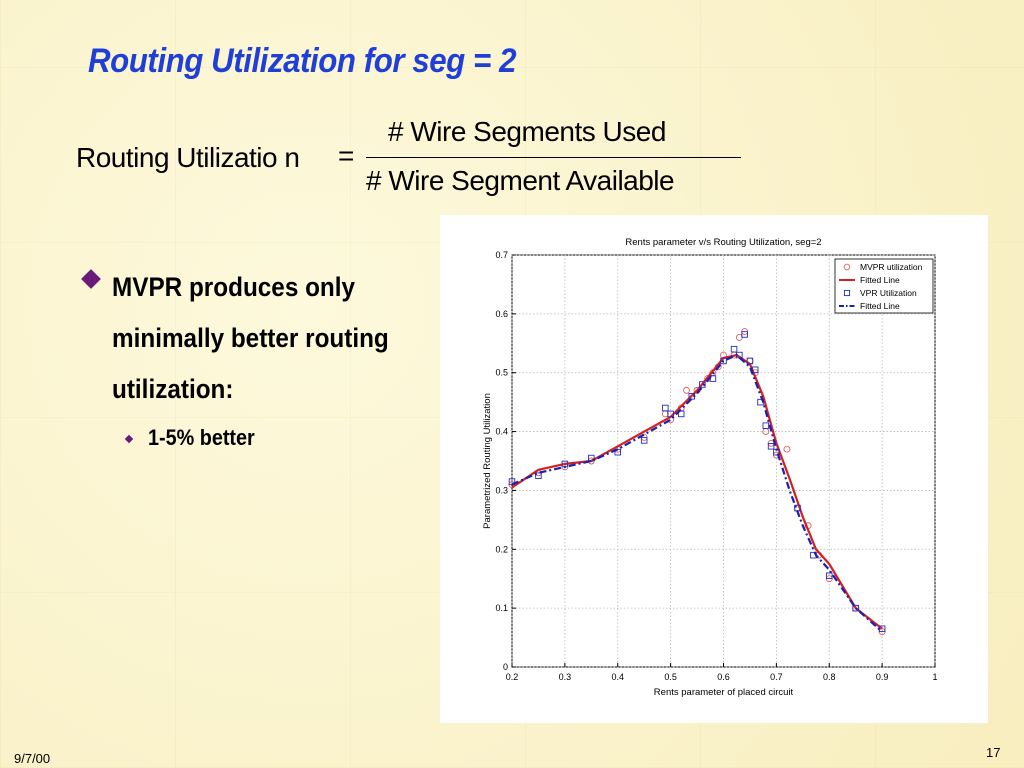 This screenshot has width=1024, height=768. I want to click on sub-bullet-text: 1-5% better, so click(201, 437).